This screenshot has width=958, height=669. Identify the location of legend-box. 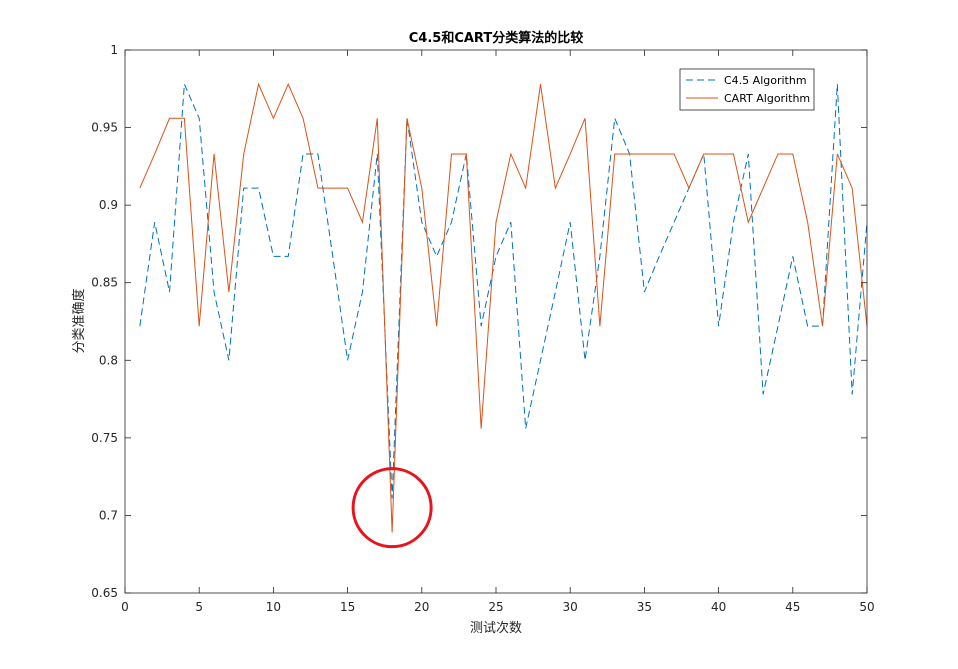
(747, 89).